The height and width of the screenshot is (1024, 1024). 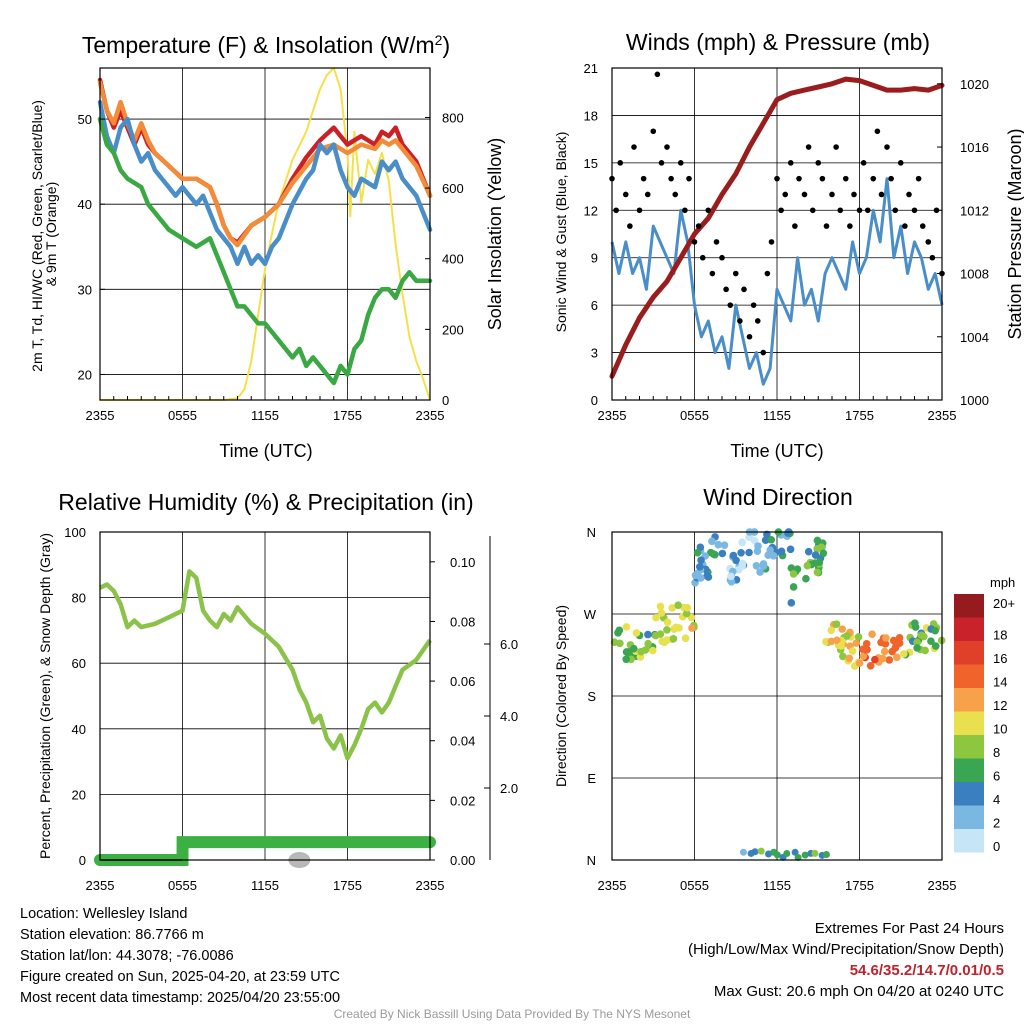 What do you see at coordinates (1014, 233) in the screenshot?
I see `pressure-ylabel: Station Pressure (Maroon)` at bounding box center [1014, 233].